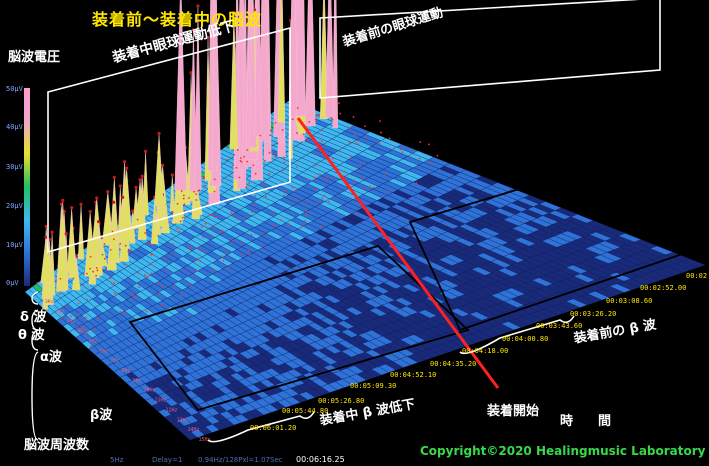  Describe the element at coordinates (453, 364) in the screenshot. I see `time-tick: 00:04:35.20` at that location.